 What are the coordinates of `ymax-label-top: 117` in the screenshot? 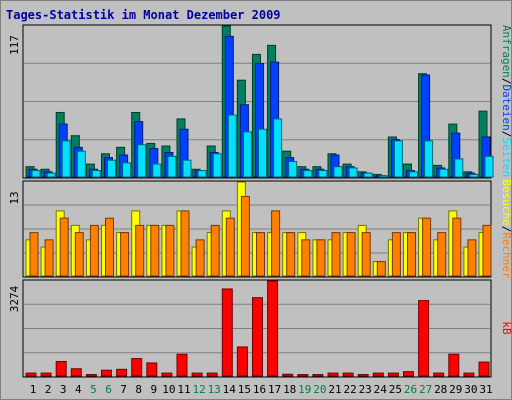 It's located at (14, 45).